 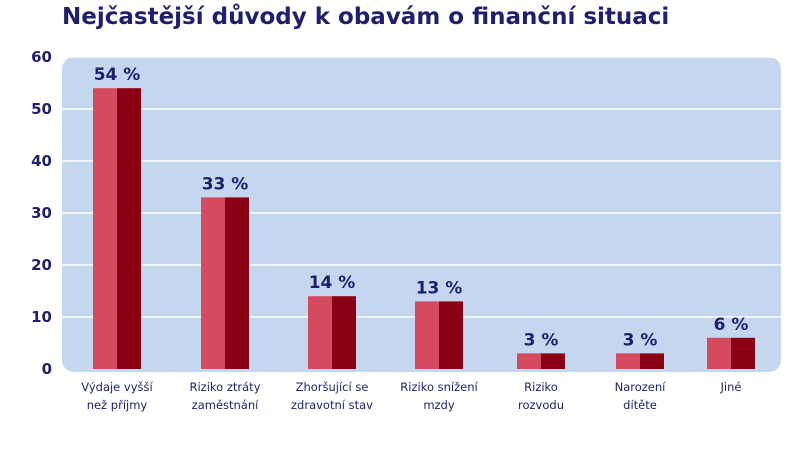 I want to click on x-tick-label-line: Riziko, so click(x=541, y=387).